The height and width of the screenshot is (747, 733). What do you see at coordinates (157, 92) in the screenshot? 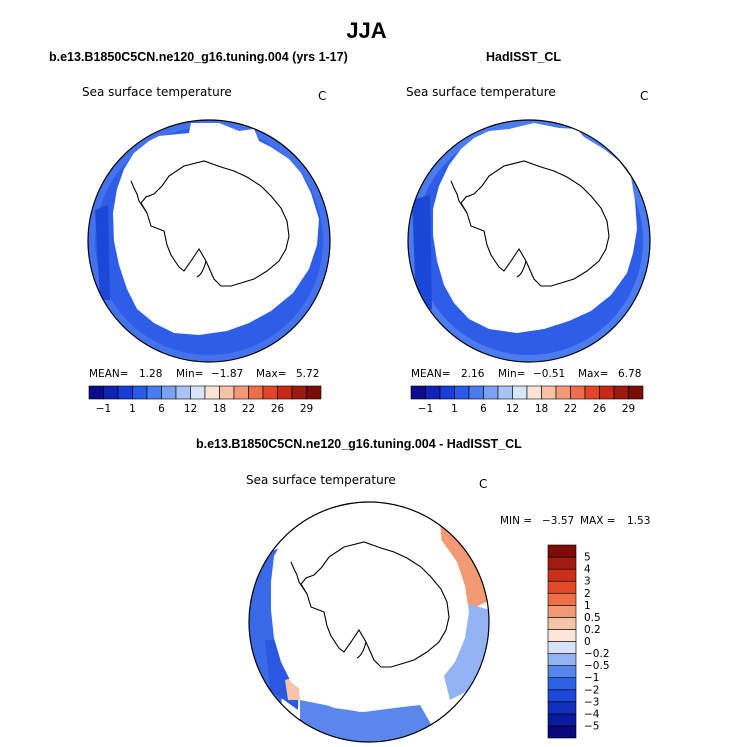
I see `plot-variable-label-1: Sea surface temperature` at bounding box center [157, 92].